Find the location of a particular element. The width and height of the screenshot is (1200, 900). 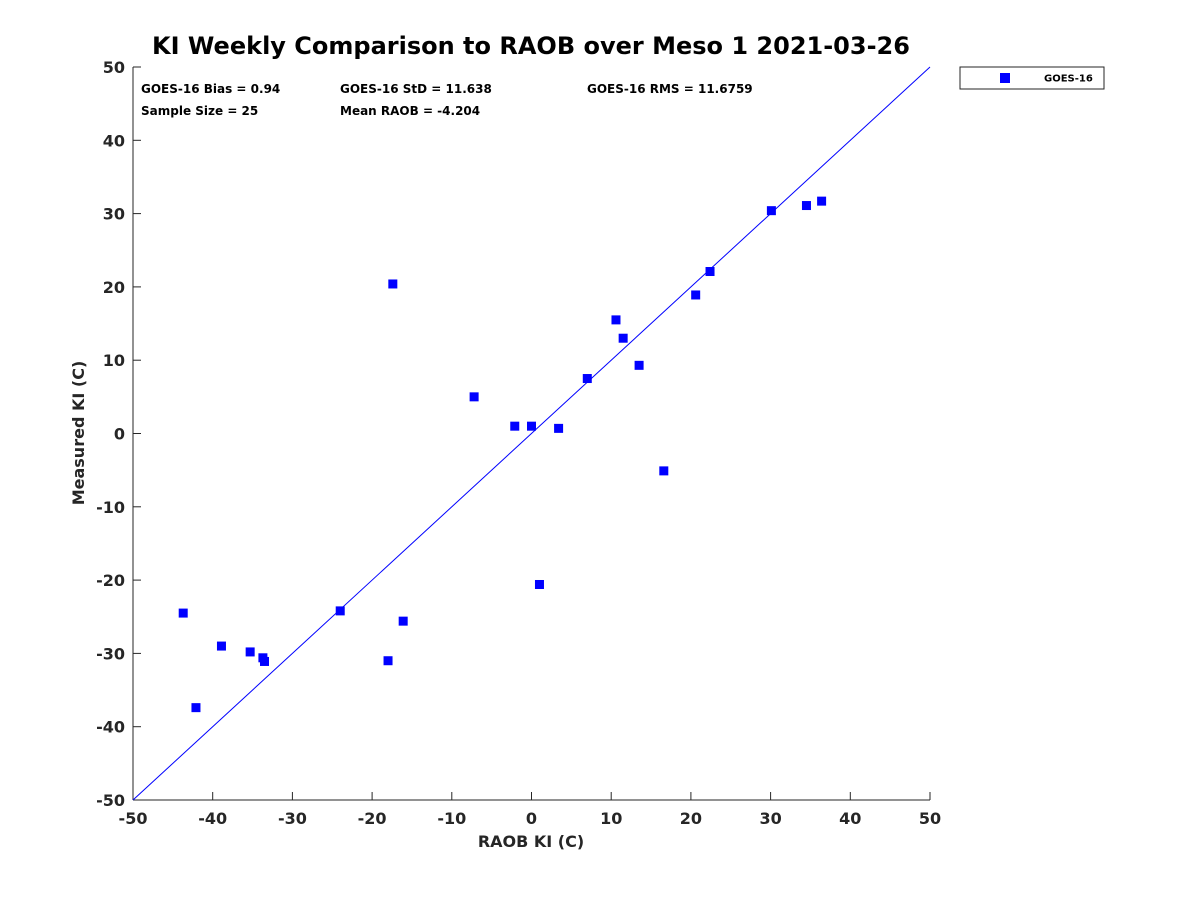

stat-mean-raob: Mean RAOB = -4.204 is located at coordinates (410, 111).